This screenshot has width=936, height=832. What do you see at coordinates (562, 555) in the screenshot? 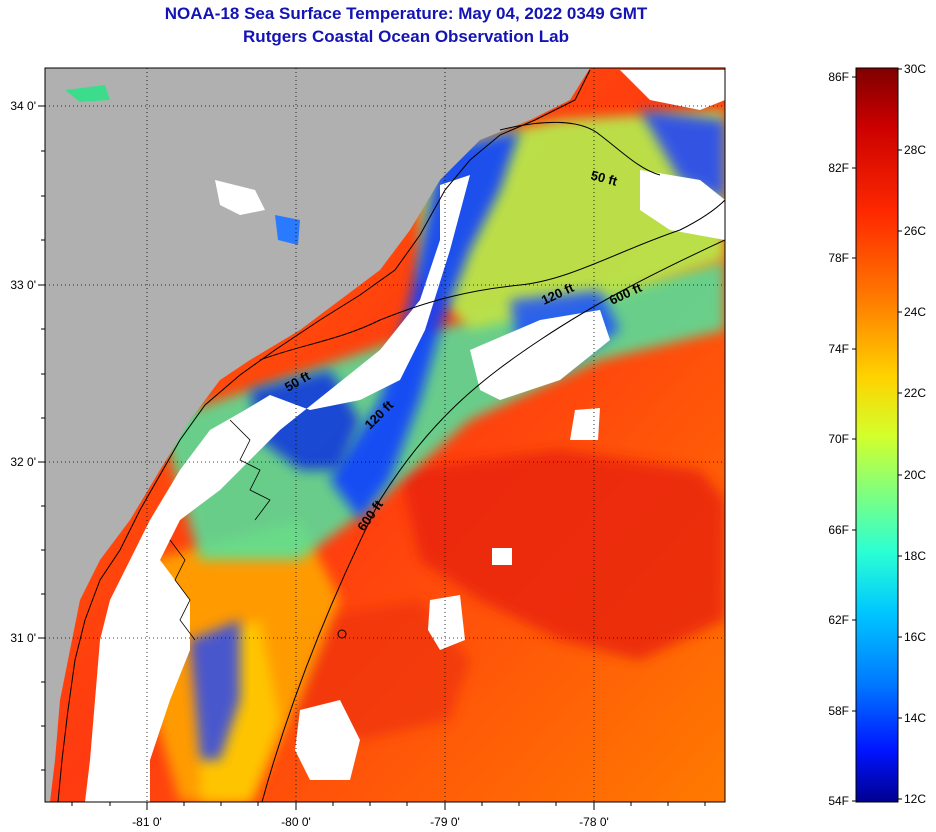
I see `warm-core` at bounding box center [562, 555].